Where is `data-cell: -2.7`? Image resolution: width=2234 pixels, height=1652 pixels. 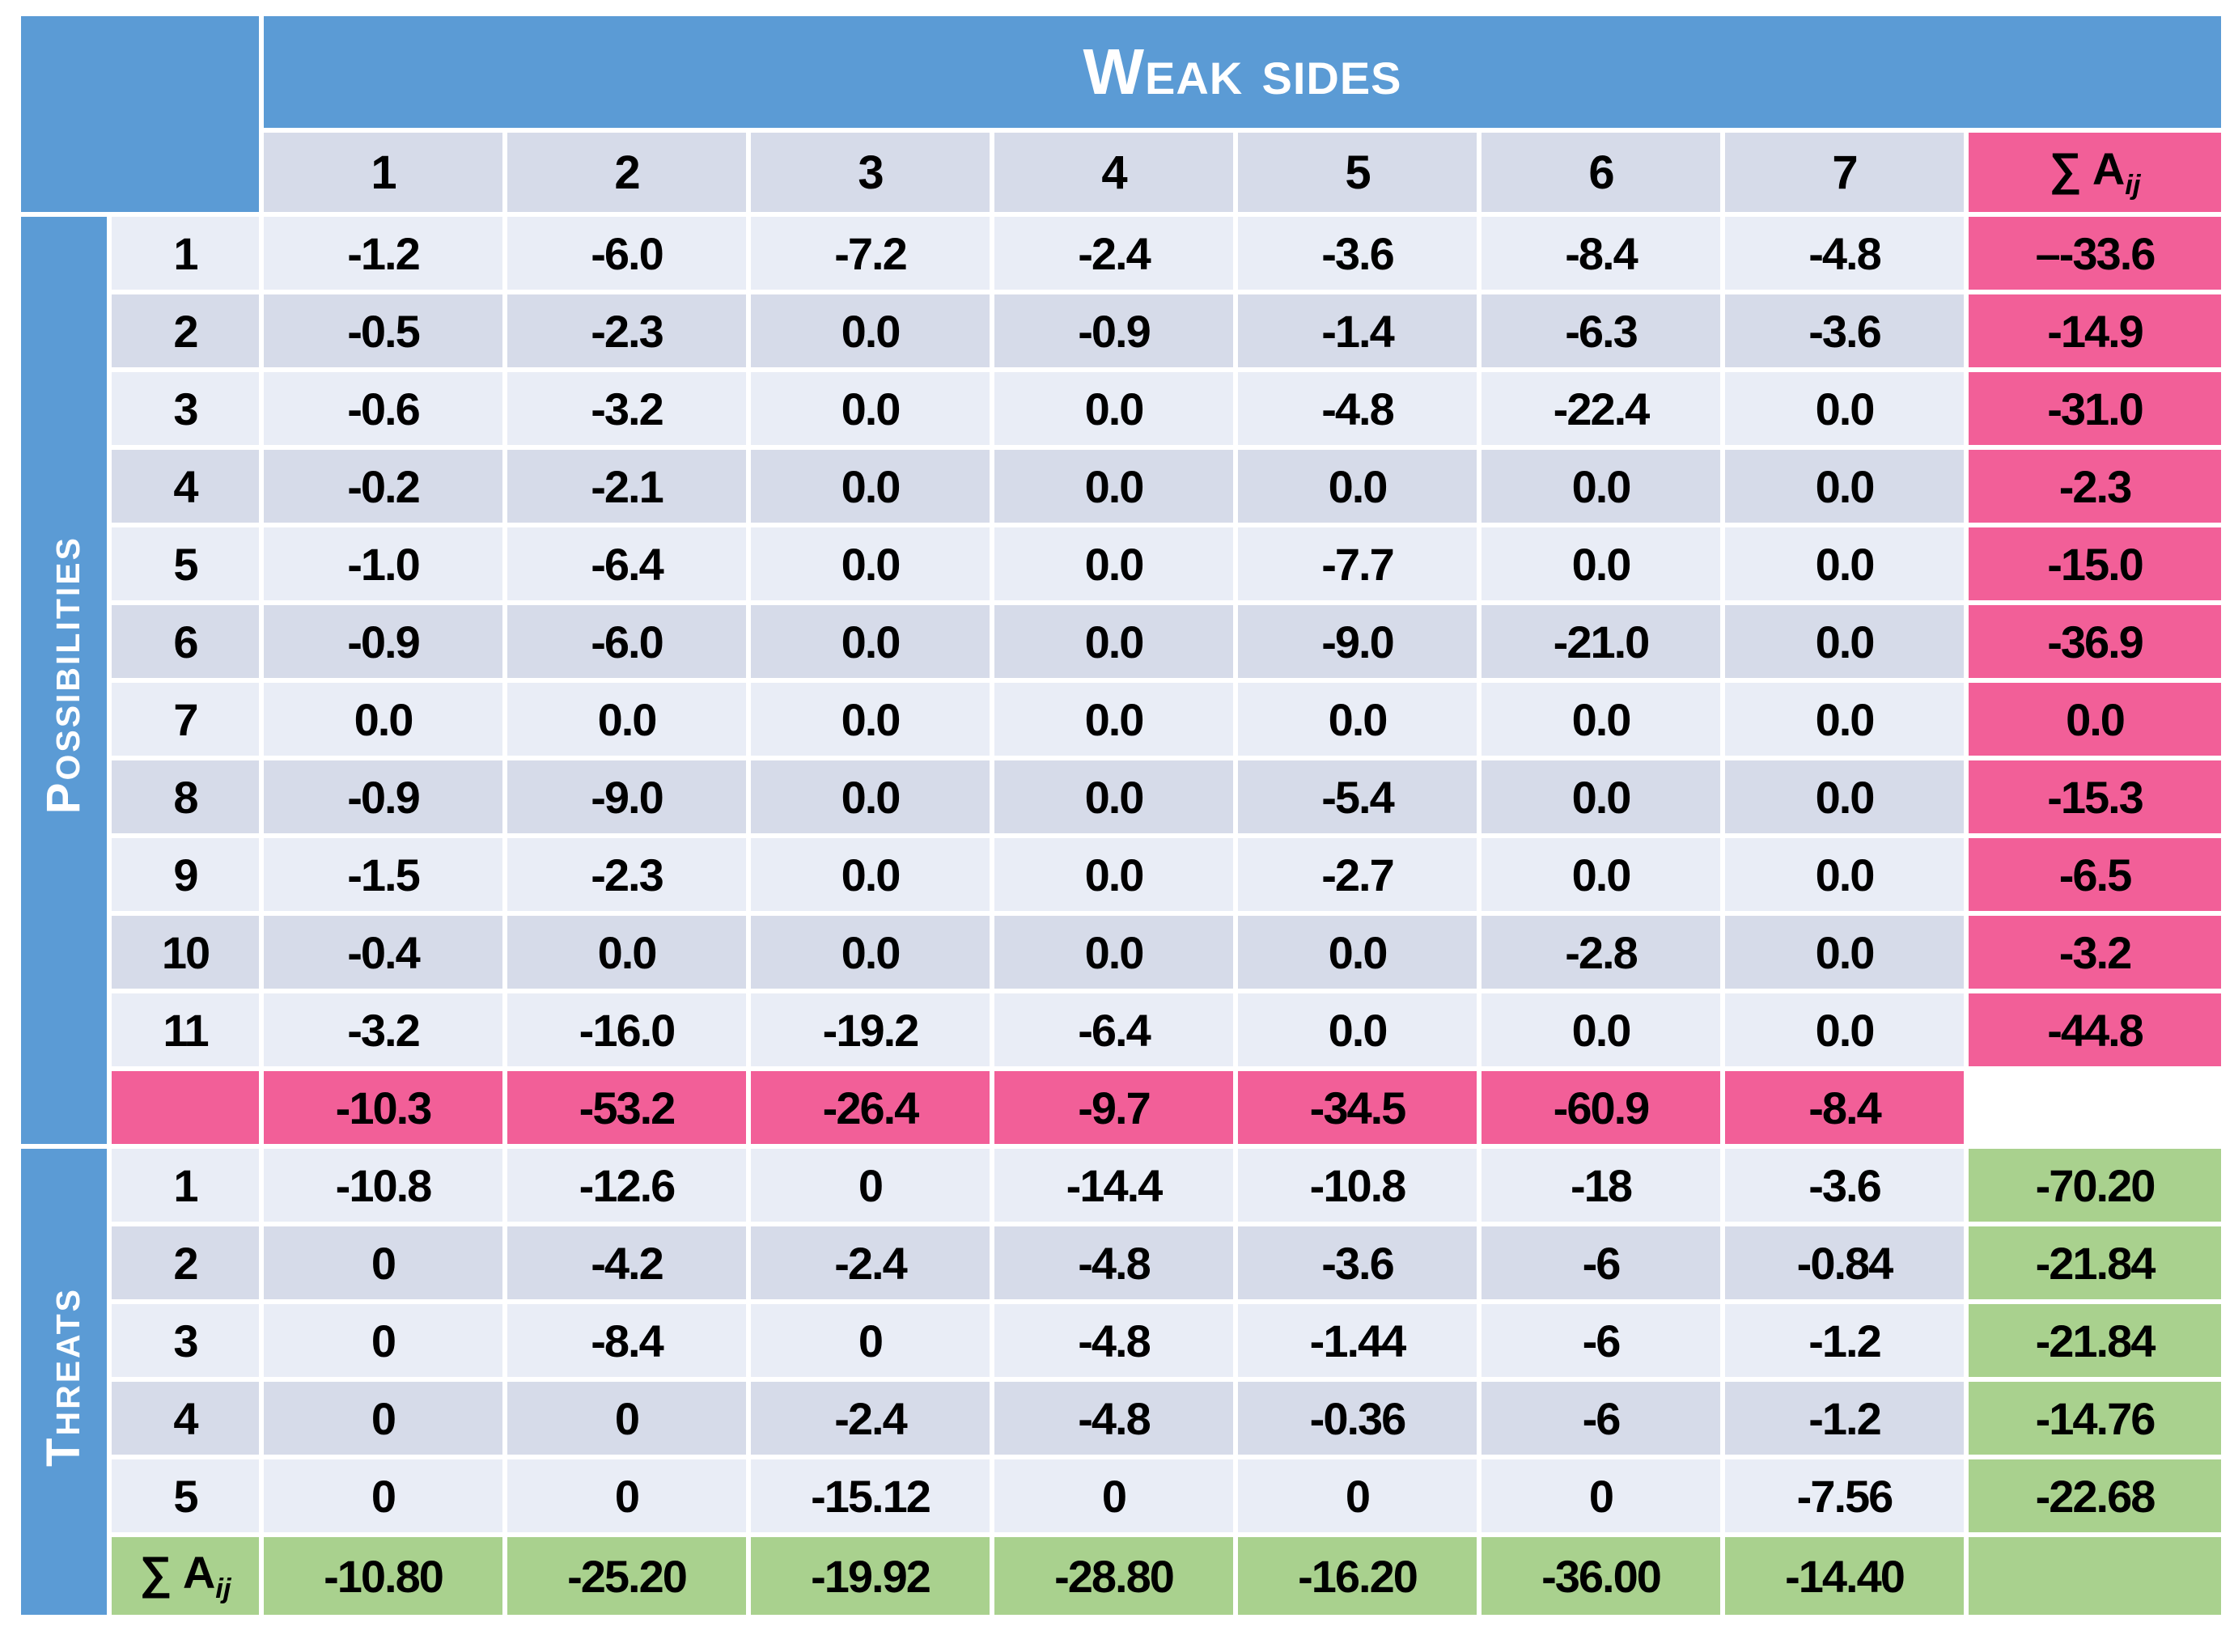 data-cell: -2.7 is located at coordinates (1357, 875).